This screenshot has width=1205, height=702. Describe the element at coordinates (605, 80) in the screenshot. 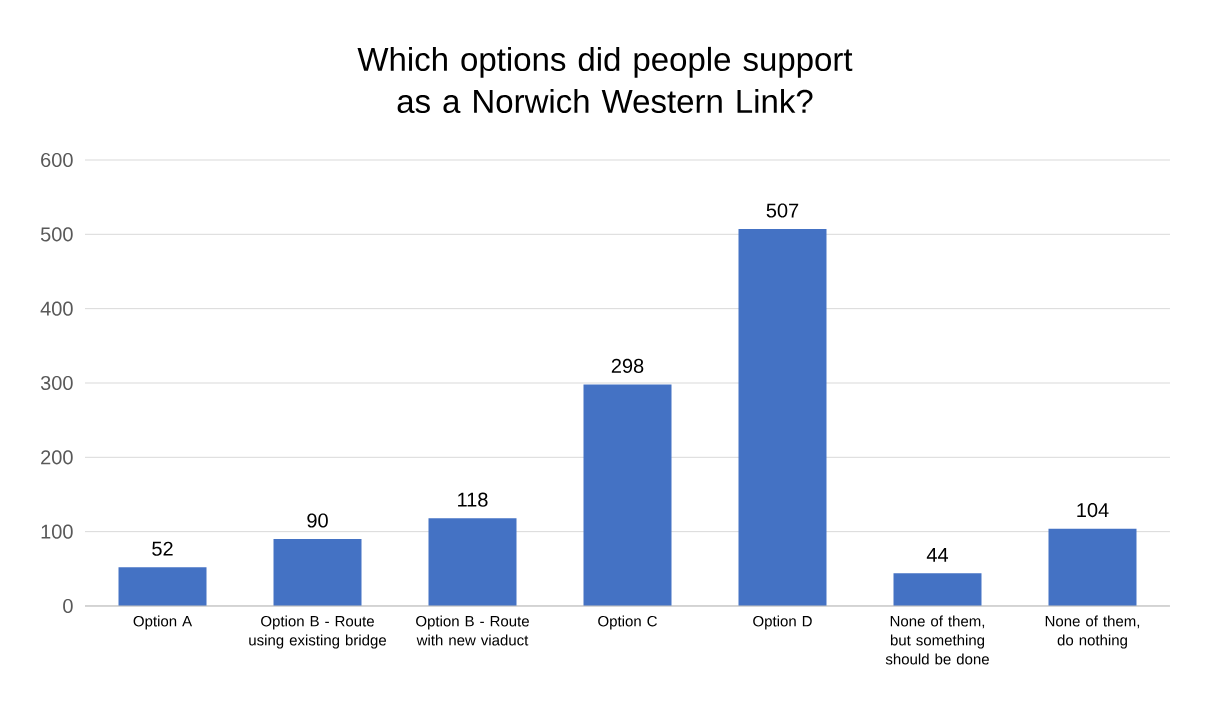

I see `chart-title: Which options did people support as a Norwich Western Link?` at that location.